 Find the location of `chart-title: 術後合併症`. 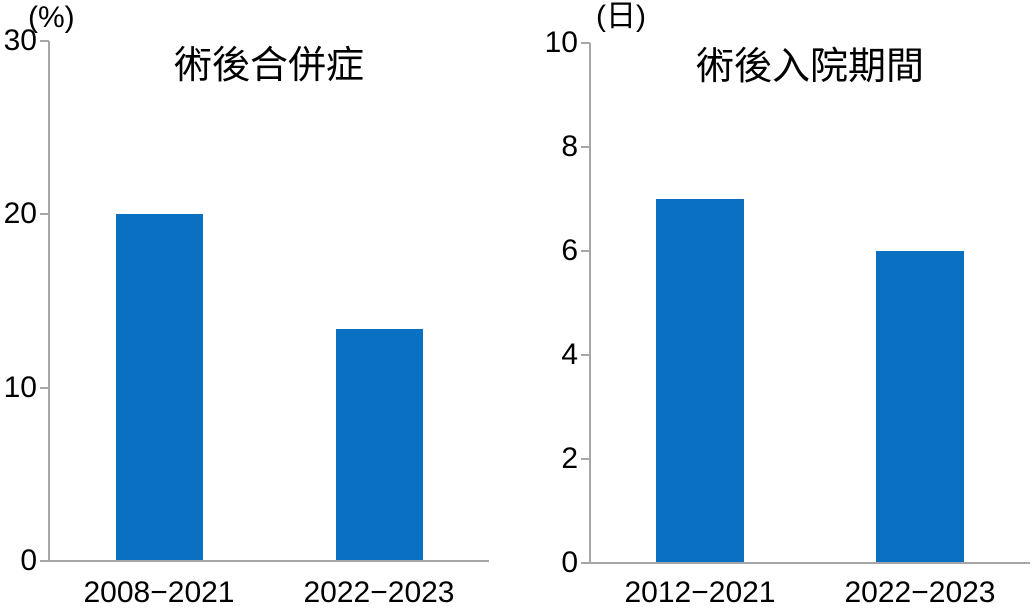

chart-title: 術後合併症 is located at coordinates (268, 66).